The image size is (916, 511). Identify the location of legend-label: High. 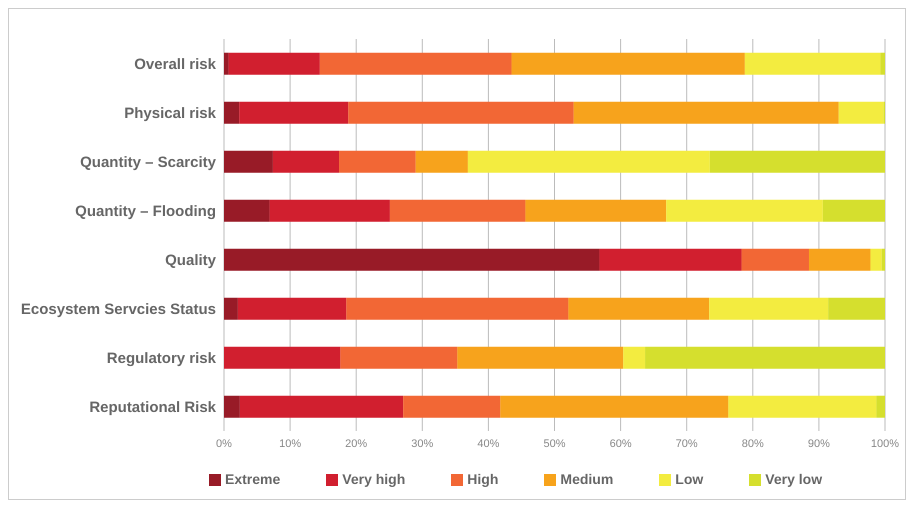
(482, 479).